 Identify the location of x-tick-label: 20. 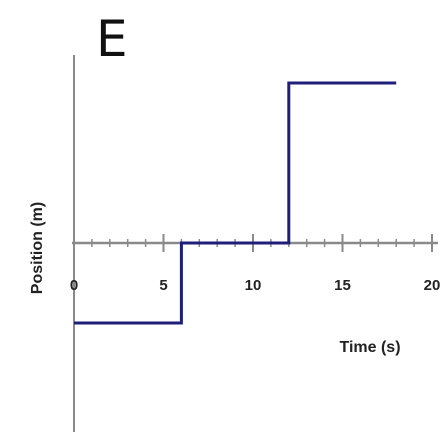
(432, 285).